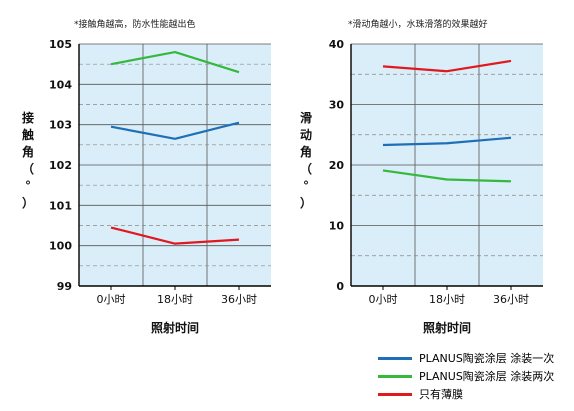  What do you see at coordinates (28, 160) in the screenshot?
I see `y-axis-label: 接触角（°）` at bounding box center [28, 160].